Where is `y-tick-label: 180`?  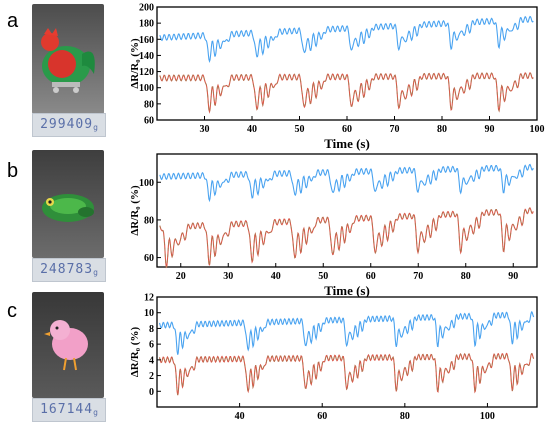 y-tick-label: 180 is located at coordinates (146, 24).